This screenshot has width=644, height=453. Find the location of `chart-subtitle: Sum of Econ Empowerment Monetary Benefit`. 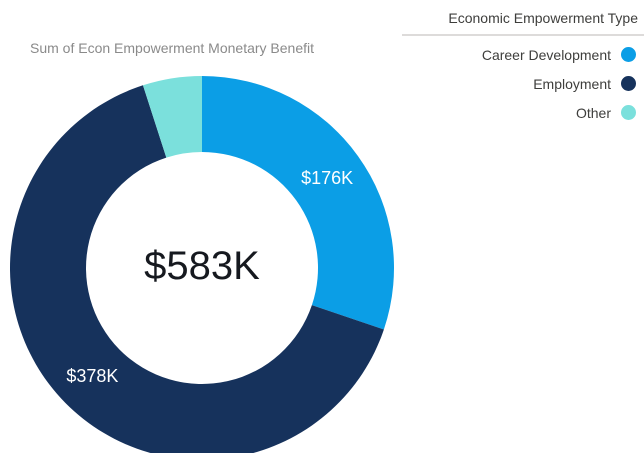

chart-subtitle: Sum of Econ Empowerment Monetary Benefit is located at coordinates (172, 48).